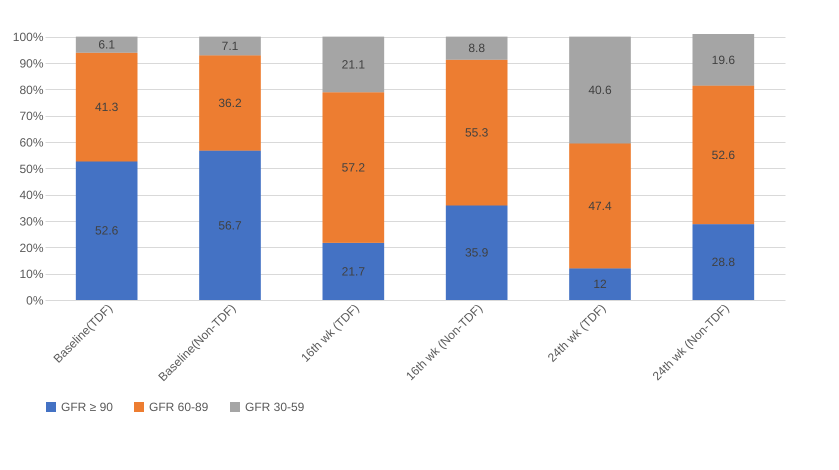 This screenshot has width=839, height=470. What do you see at coordinates (31, 195) in the screenshot?
I see `y-tick-label: 40%` at bounding box center [31, 195].